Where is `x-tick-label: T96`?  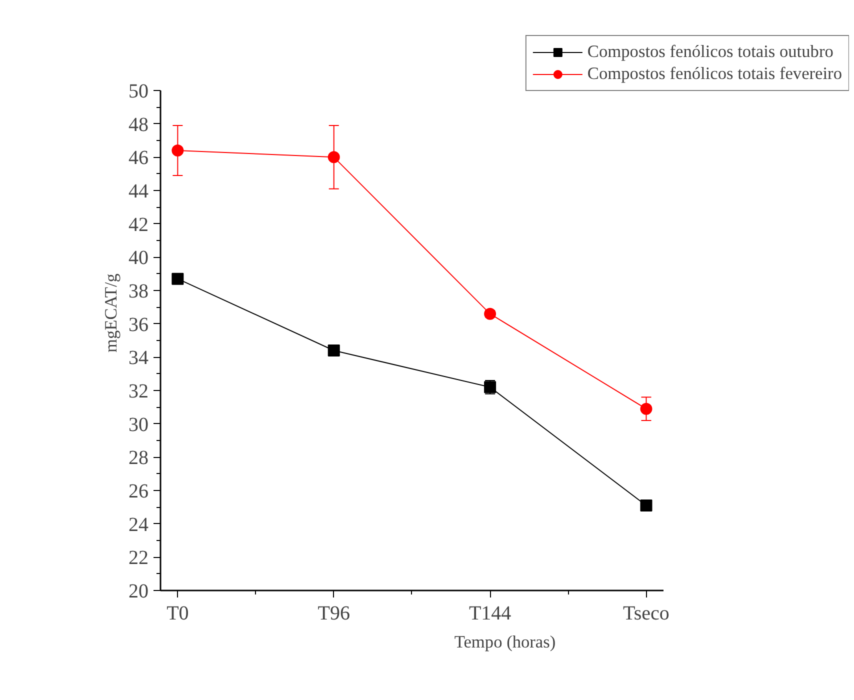
x-tick-label: T96 is located at coordinates (334, 613).